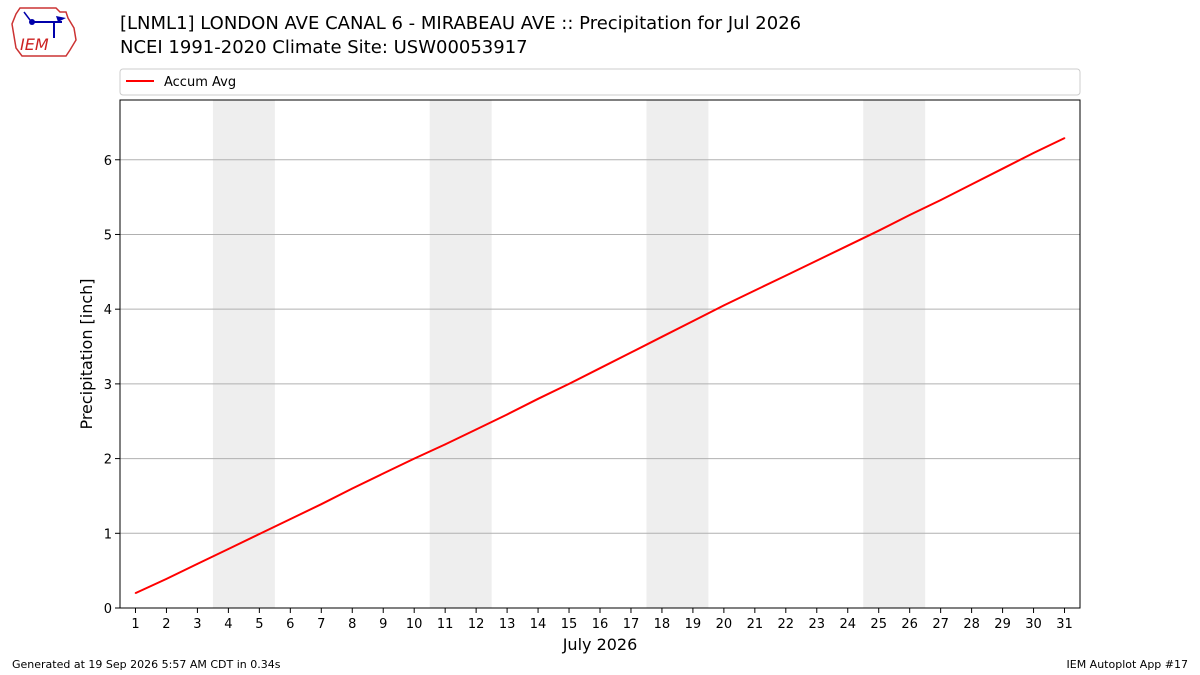  Describe the element at coordinates (631, 624) in the screenshot. I see `x-tick-label: 17` at that location.